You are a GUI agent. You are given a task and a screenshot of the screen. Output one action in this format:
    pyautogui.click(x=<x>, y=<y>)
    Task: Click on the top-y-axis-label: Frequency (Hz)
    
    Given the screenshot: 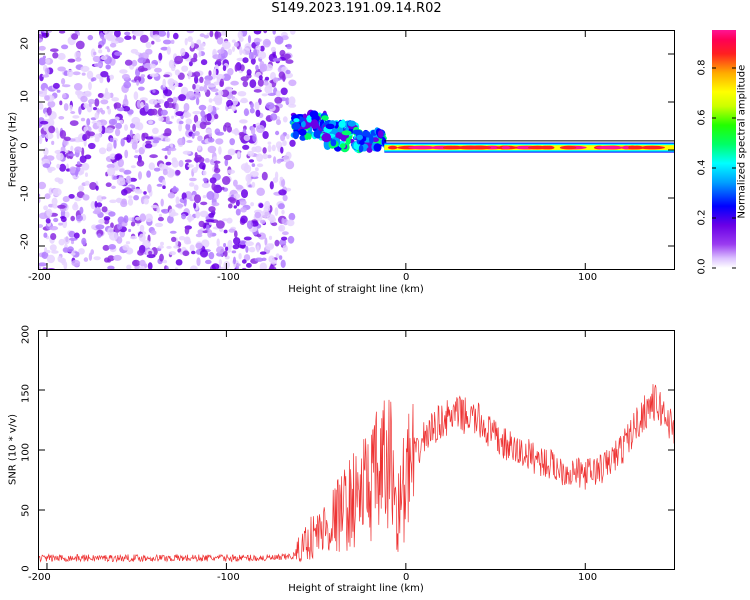 What is the action you would take?
    pyautogui.click(x=13, y=149)
    